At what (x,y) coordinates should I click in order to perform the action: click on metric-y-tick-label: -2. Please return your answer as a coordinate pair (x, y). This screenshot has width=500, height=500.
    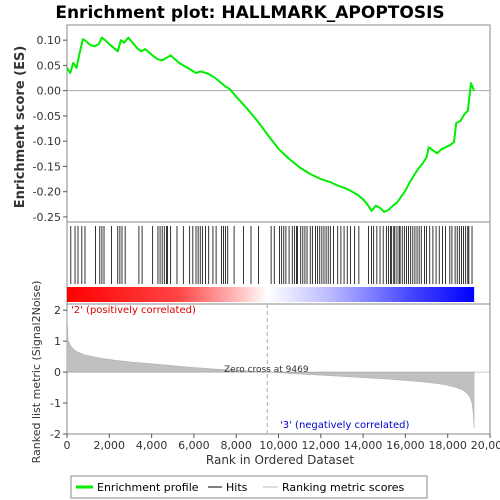
    Looking at the image, I should click on (55, 434).